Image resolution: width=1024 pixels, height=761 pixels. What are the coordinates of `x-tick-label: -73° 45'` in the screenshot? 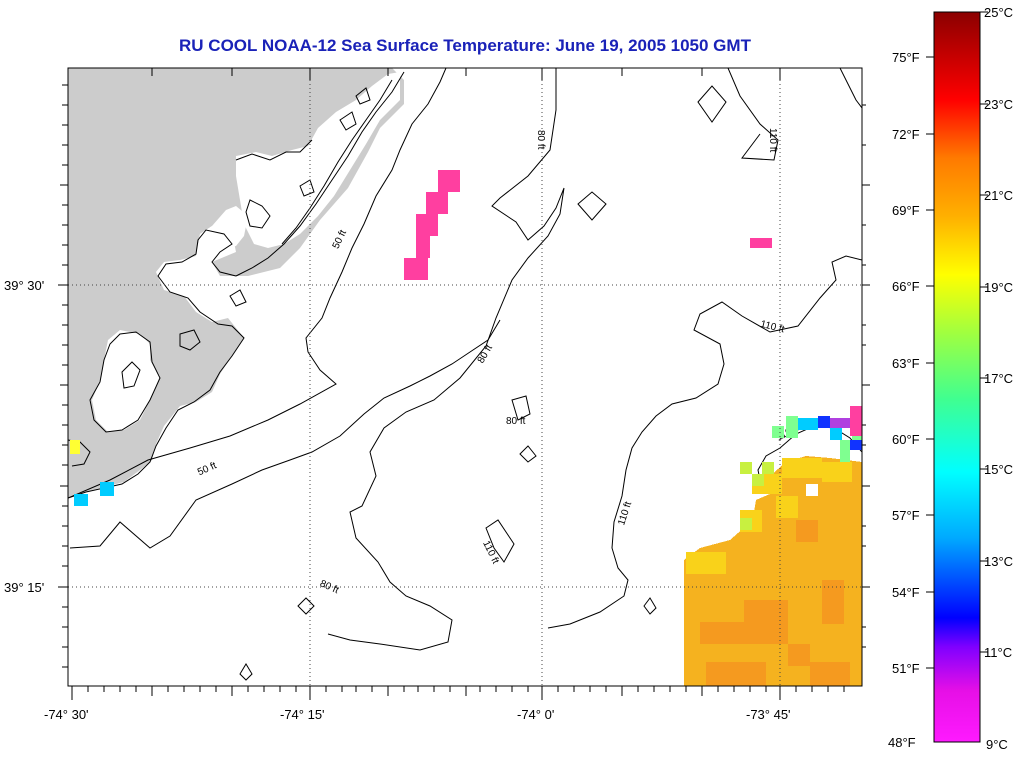 It's located at (768, 714).